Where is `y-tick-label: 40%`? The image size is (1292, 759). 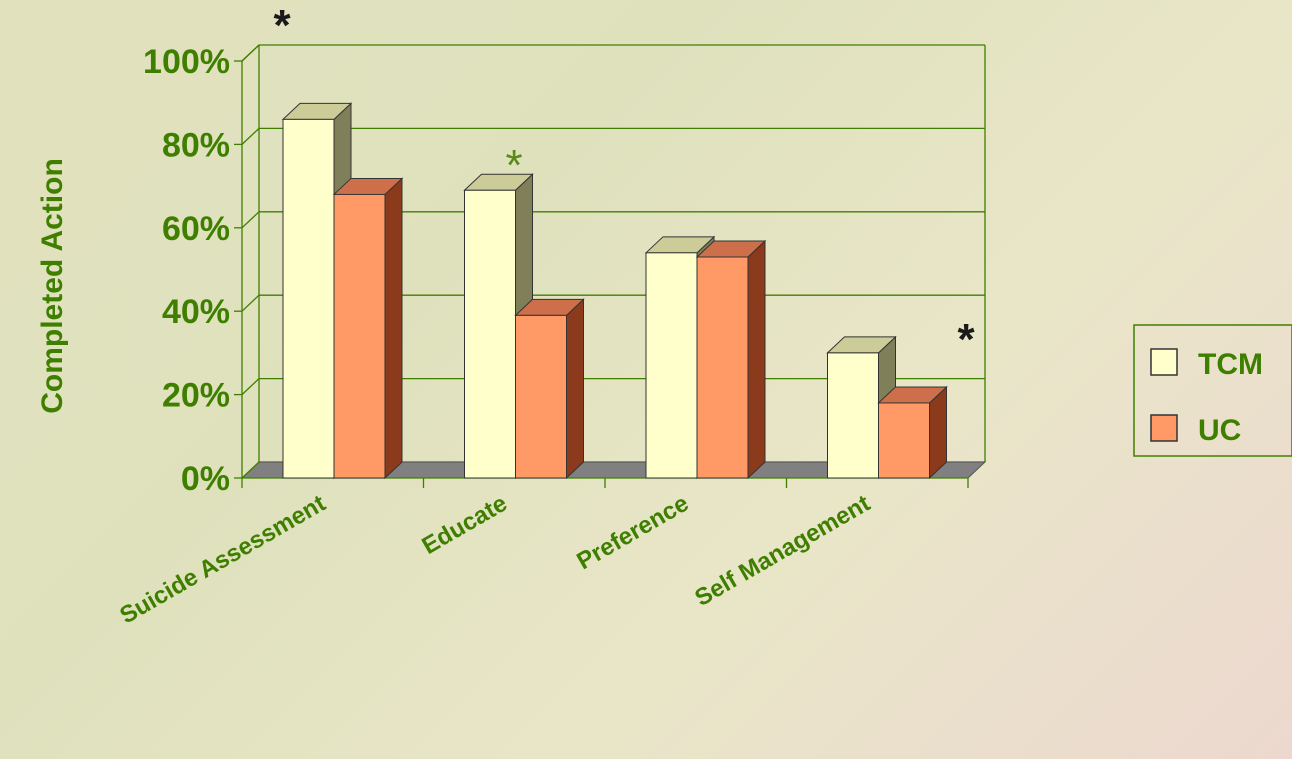
y-tick-label: 40% is located at coordinates (196, 312).